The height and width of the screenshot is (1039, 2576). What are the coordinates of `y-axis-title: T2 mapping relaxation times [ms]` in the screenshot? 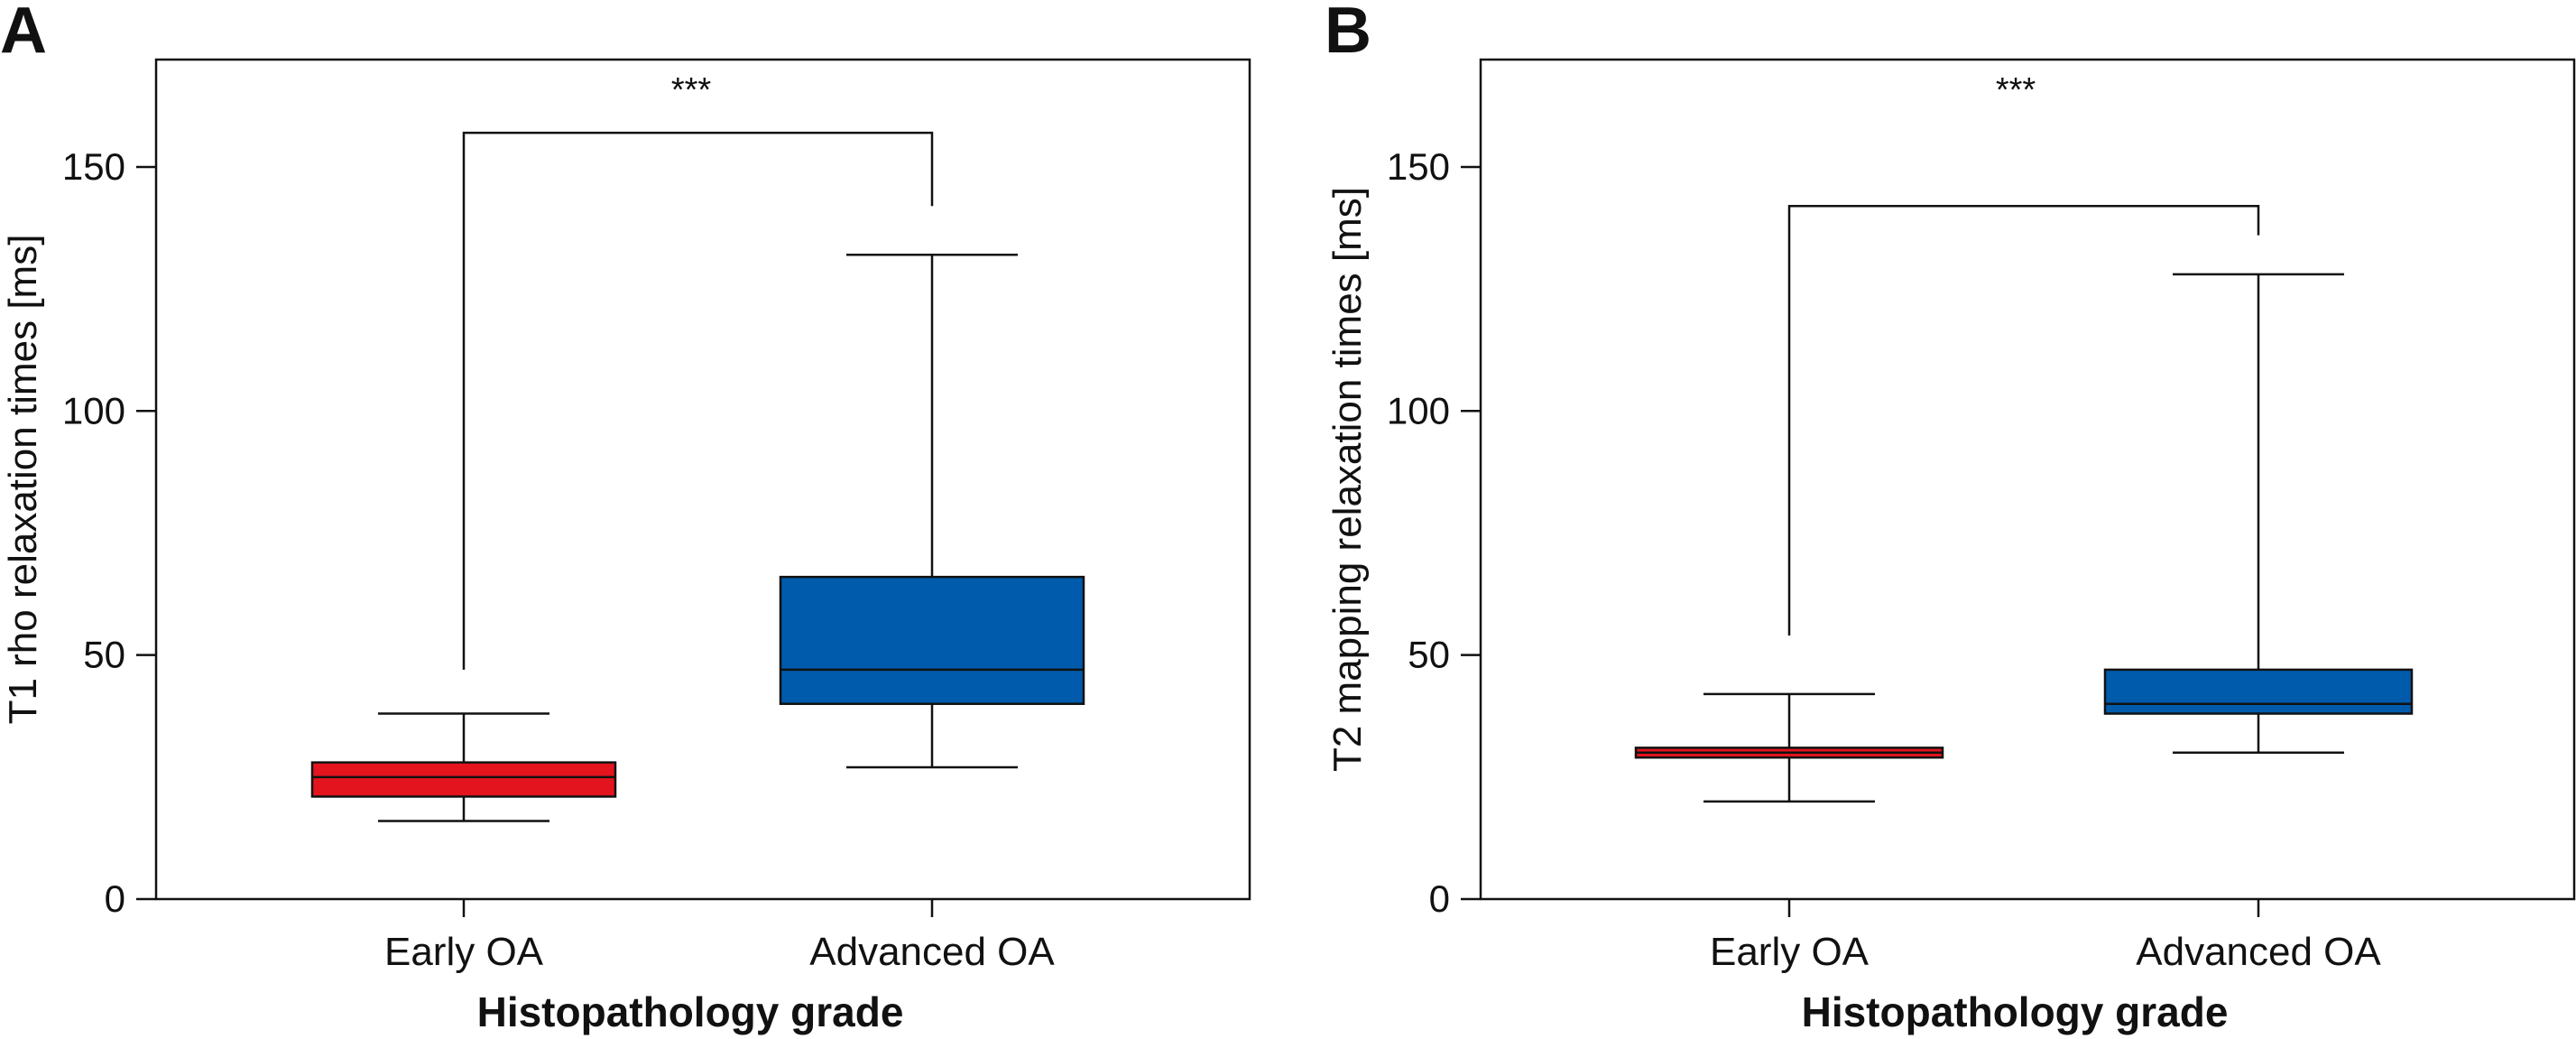 It's located at (1347, 480).